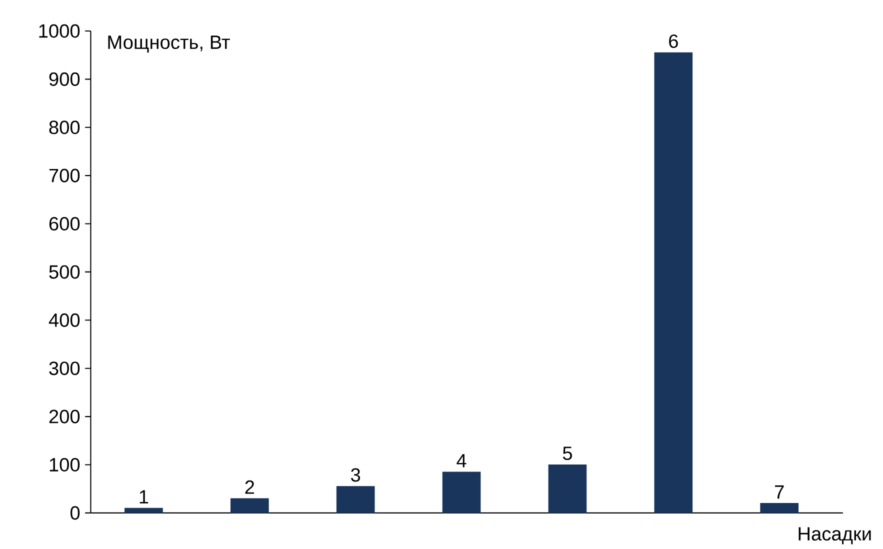 The width and height of the screenshot is (883, 549). I want to click on y-tick-label: 700, so click(64, 175).